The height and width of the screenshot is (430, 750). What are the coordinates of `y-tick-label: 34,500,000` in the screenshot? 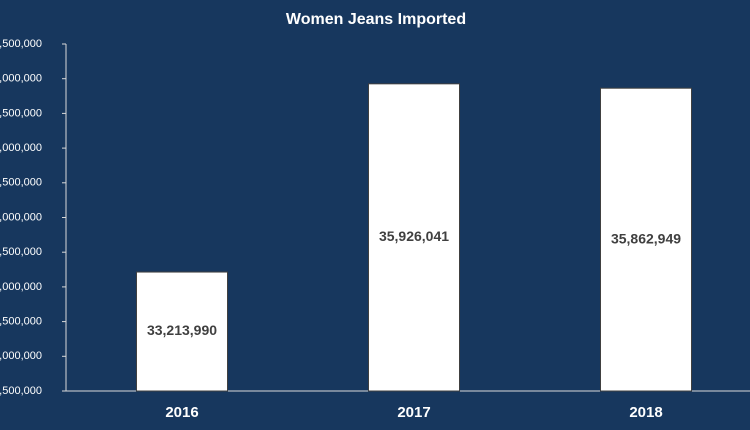 It's located at (21, 183).